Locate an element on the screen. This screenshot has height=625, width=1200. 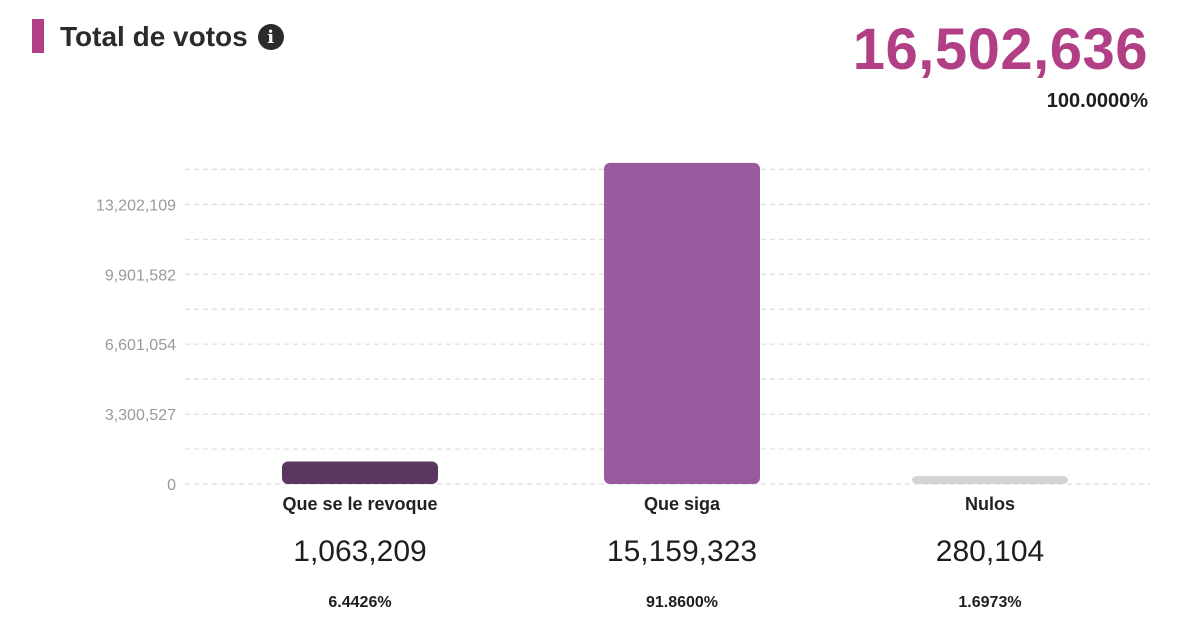
bar-que-siga is located at coordinates (682, 323).